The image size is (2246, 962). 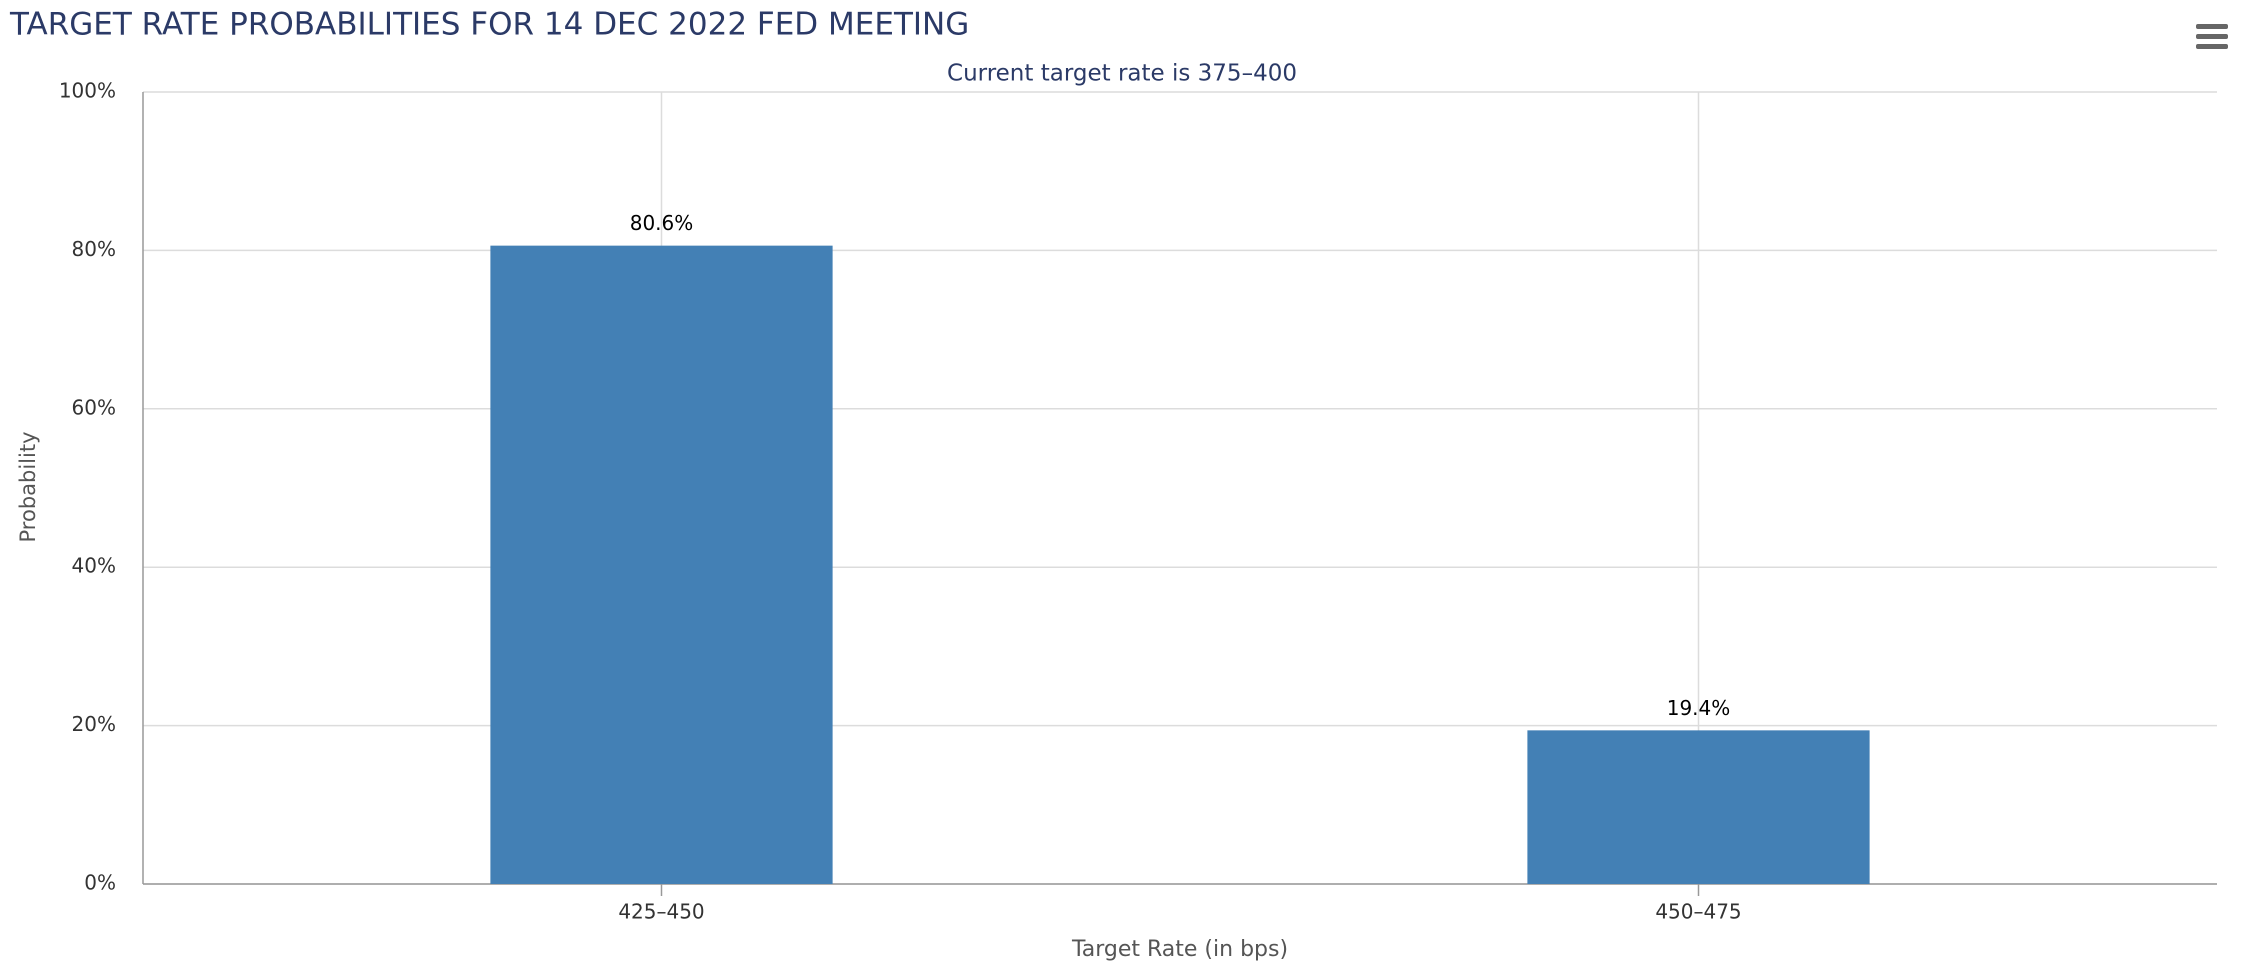 I want to click on y-tick-label: 0%, so click(x=100, y=883).